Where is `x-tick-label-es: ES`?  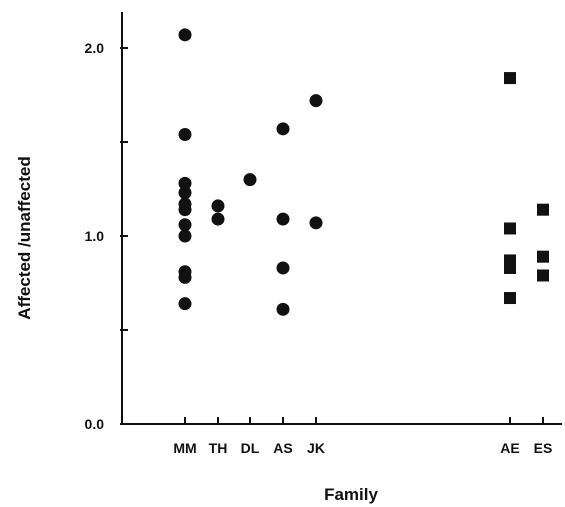
x-tick-label-es: ES is located at coordinates (543, 448).